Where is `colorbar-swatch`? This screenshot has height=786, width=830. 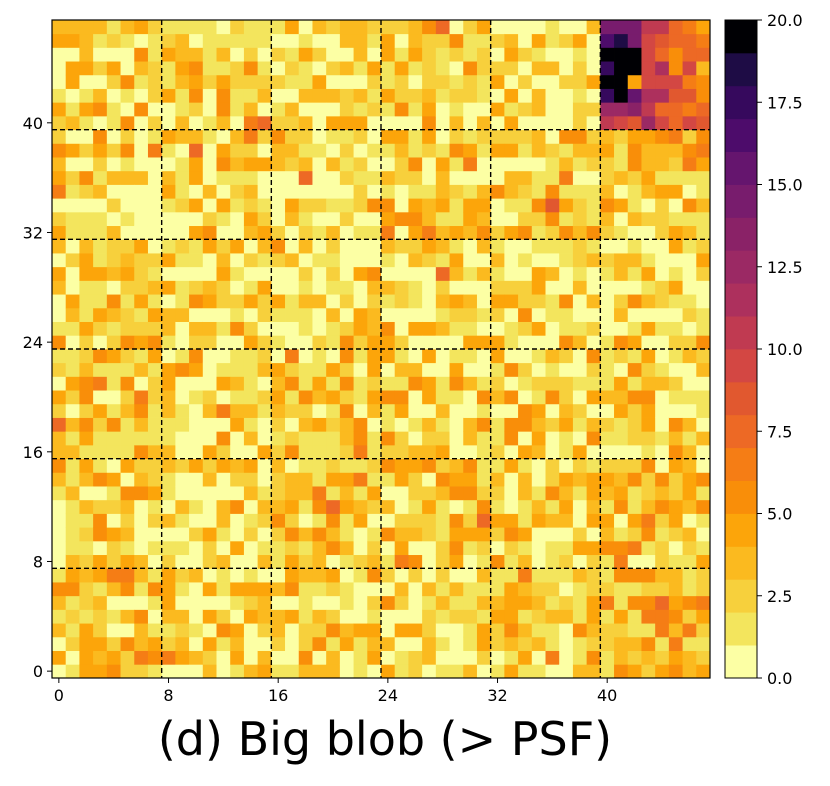 colorbar-swatch is located at coordinates (741, 629).